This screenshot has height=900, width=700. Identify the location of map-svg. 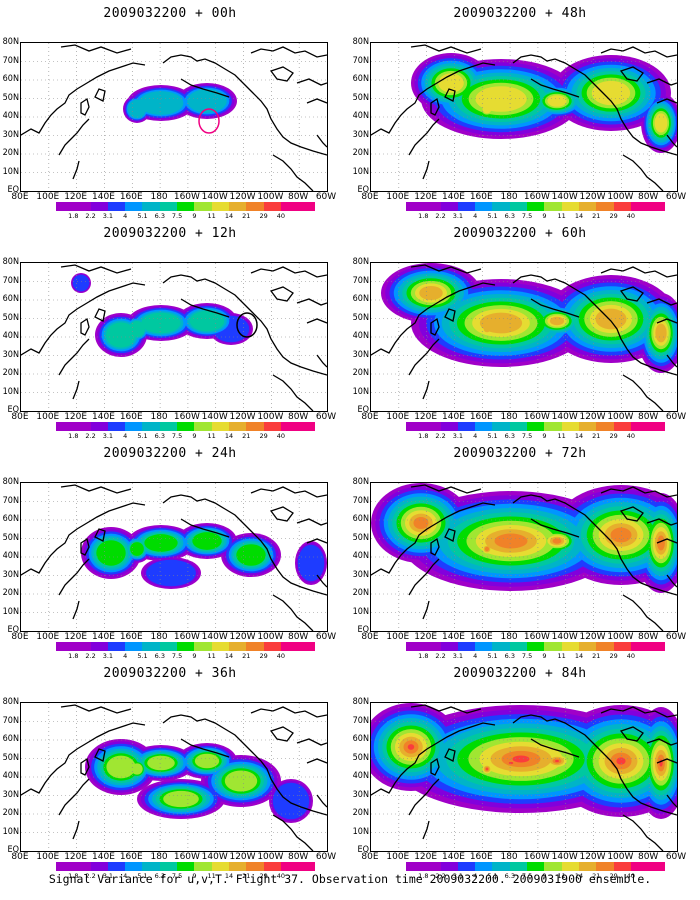
(524, 117).